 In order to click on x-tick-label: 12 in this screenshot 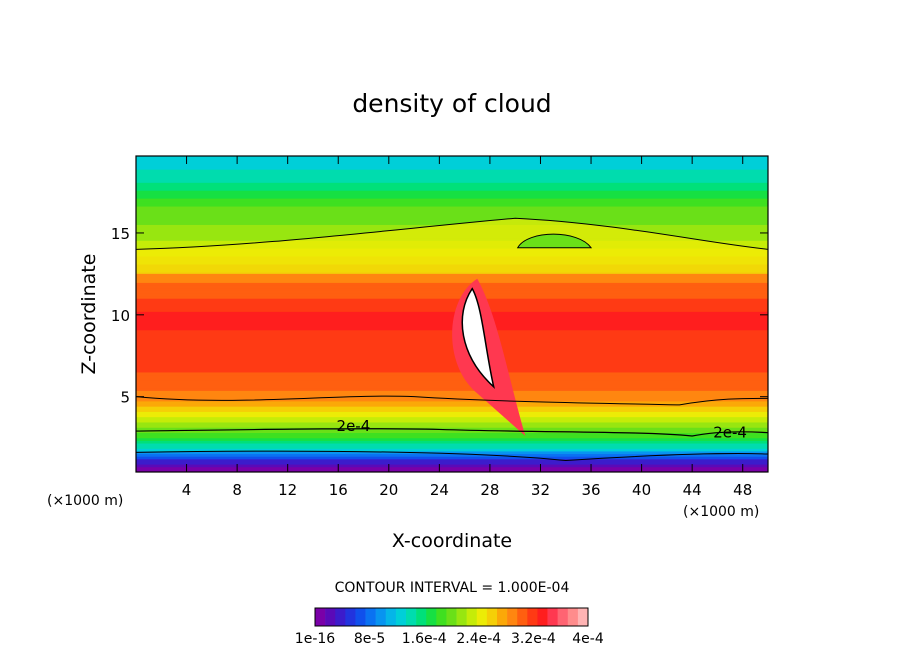, I will do `click(287, 490)`.